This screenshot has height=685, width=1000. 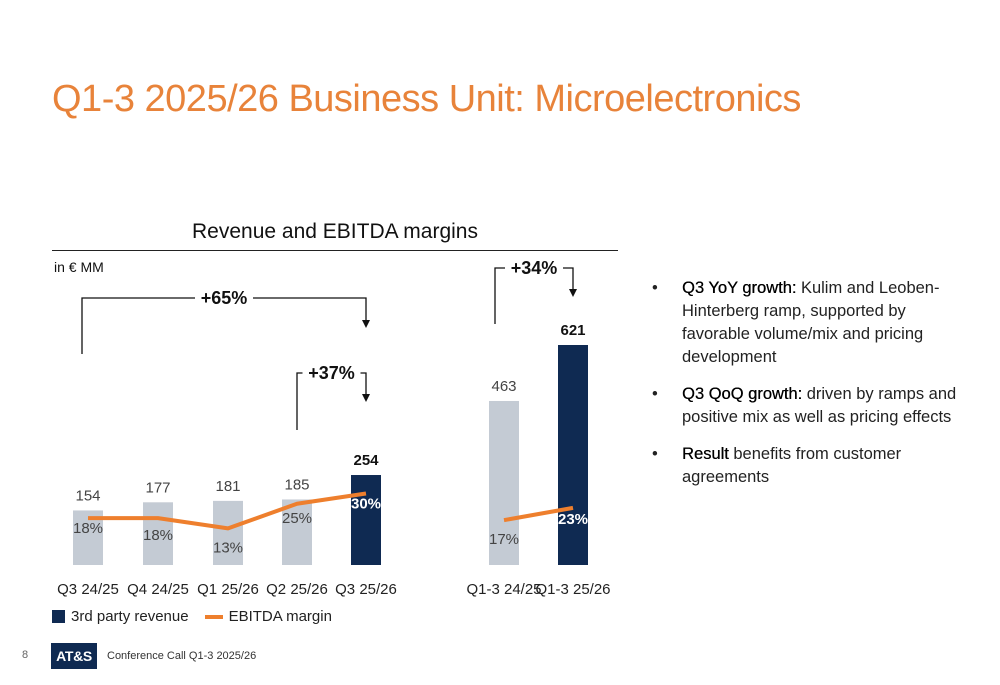 I want to click on revenue-value-label: 254, so click(x=366, y=460).